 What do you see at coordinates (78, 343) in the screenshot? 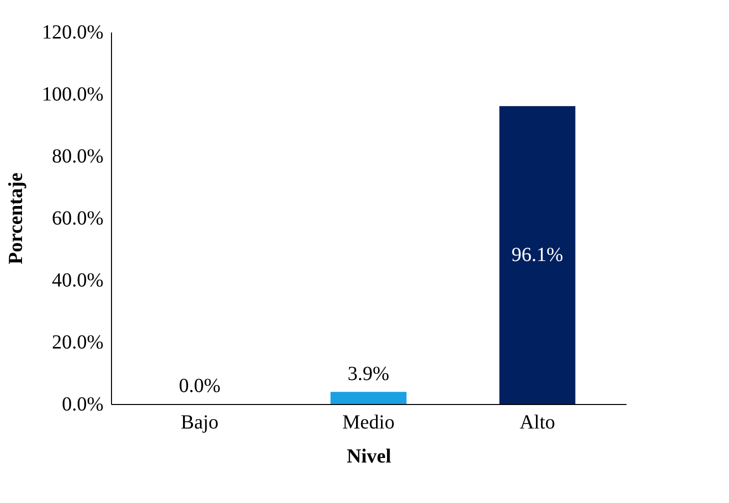
I see `y-tick-label: 20.0%` at bounding box center [78, 343].